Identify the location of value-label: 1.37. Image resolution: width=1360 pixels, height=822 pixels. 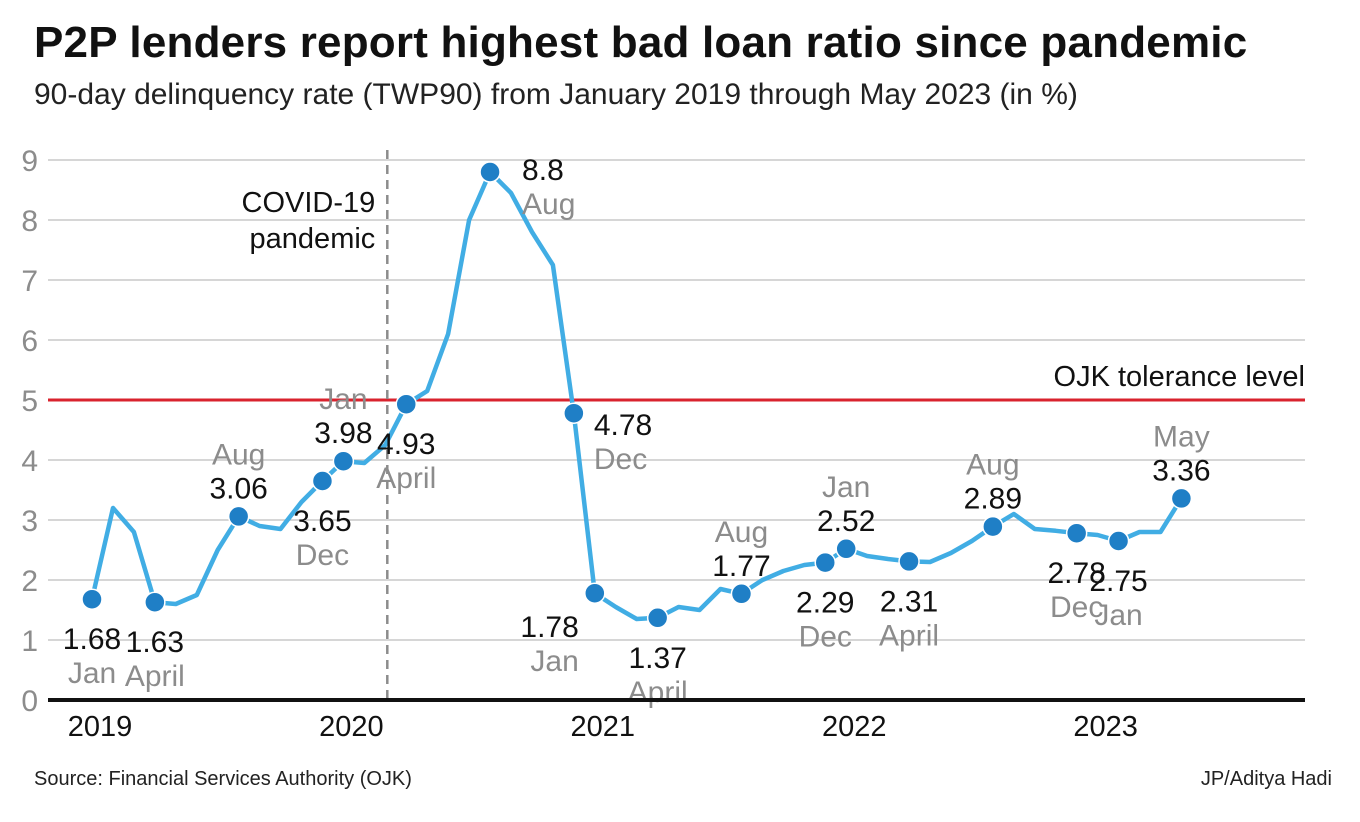
(657, 658).